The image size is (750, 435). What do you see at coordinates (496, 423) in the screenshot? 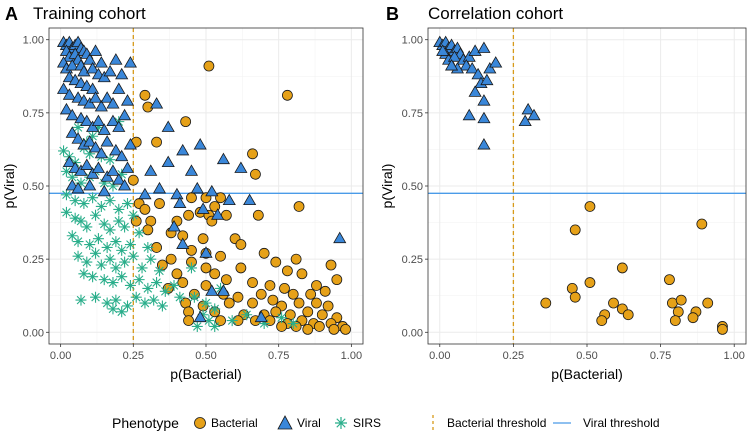
I see `legend-label-bacterial-threshold: Bacterial threshold` at bounding box center [496, 423].